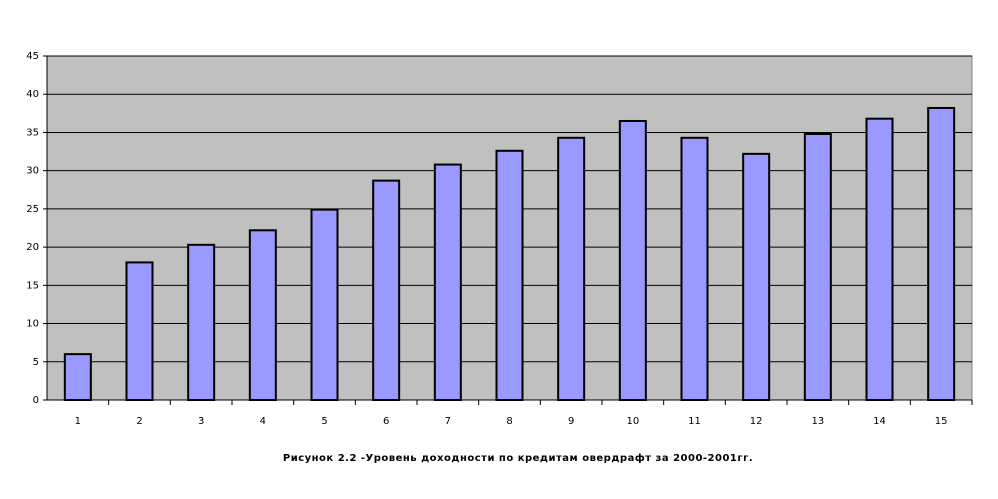 The height and width of the screenshot is (499, 998). What do you see at coordinates (32, 247) in the screenshot?
I see `y-tick-label: 20` at bounding box center [32, 247].